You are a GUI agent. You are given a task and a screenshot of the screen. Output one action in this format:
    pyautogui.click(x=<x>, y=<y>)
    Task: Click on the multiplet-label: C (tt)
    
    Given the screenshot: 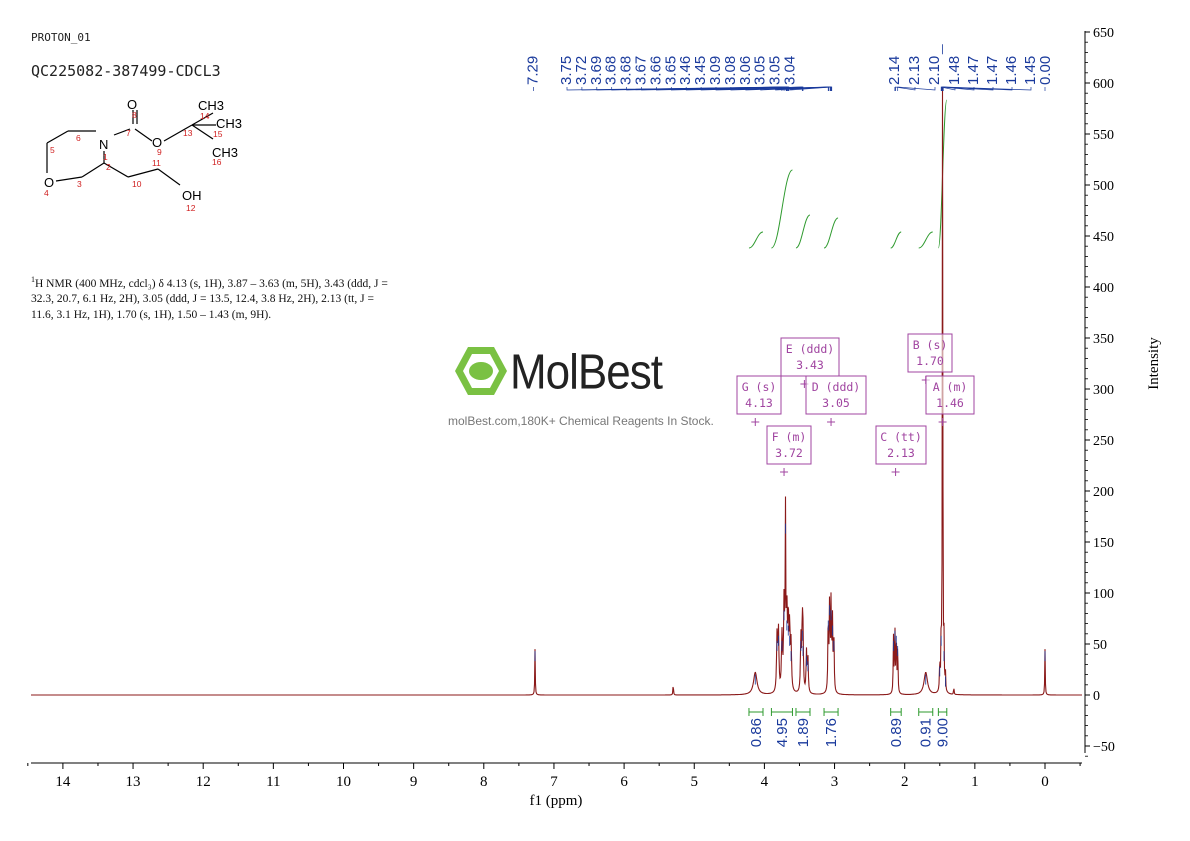 What is the action you would take?
    pyautogui.click(x=901, y=437)
    